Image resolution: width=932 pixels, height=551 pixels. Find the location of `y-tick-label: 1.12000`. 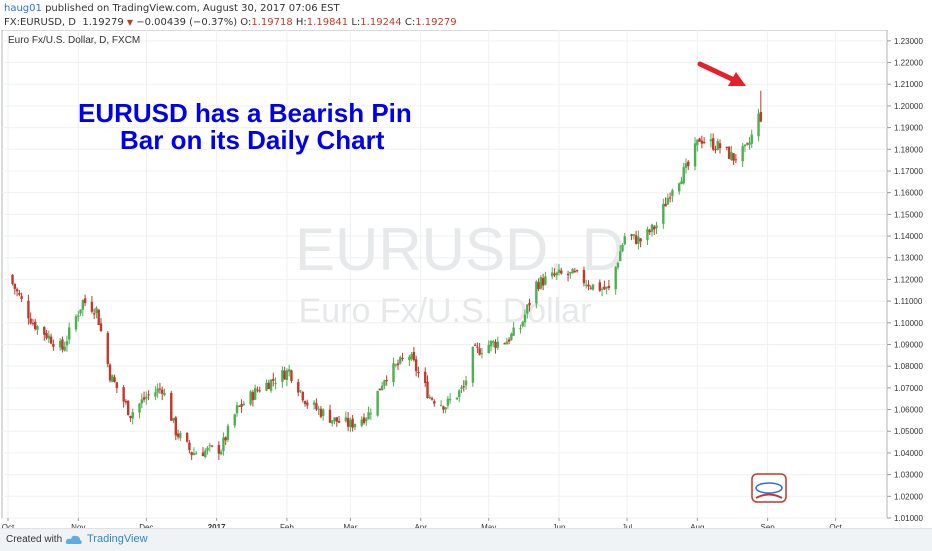

y-tick-label: 1.12000 is located at coordinates (908, 279).